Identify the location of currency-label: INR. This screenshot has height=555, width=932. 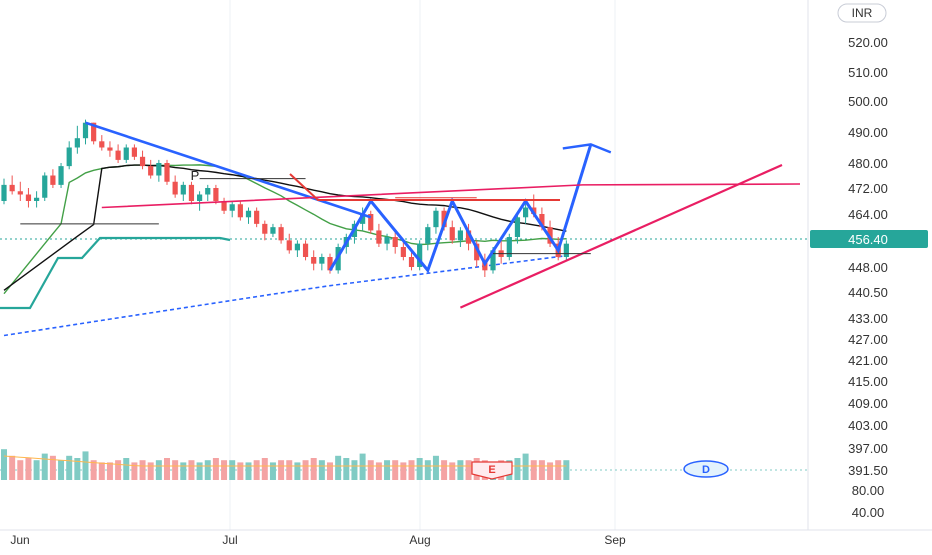
(862, 13).